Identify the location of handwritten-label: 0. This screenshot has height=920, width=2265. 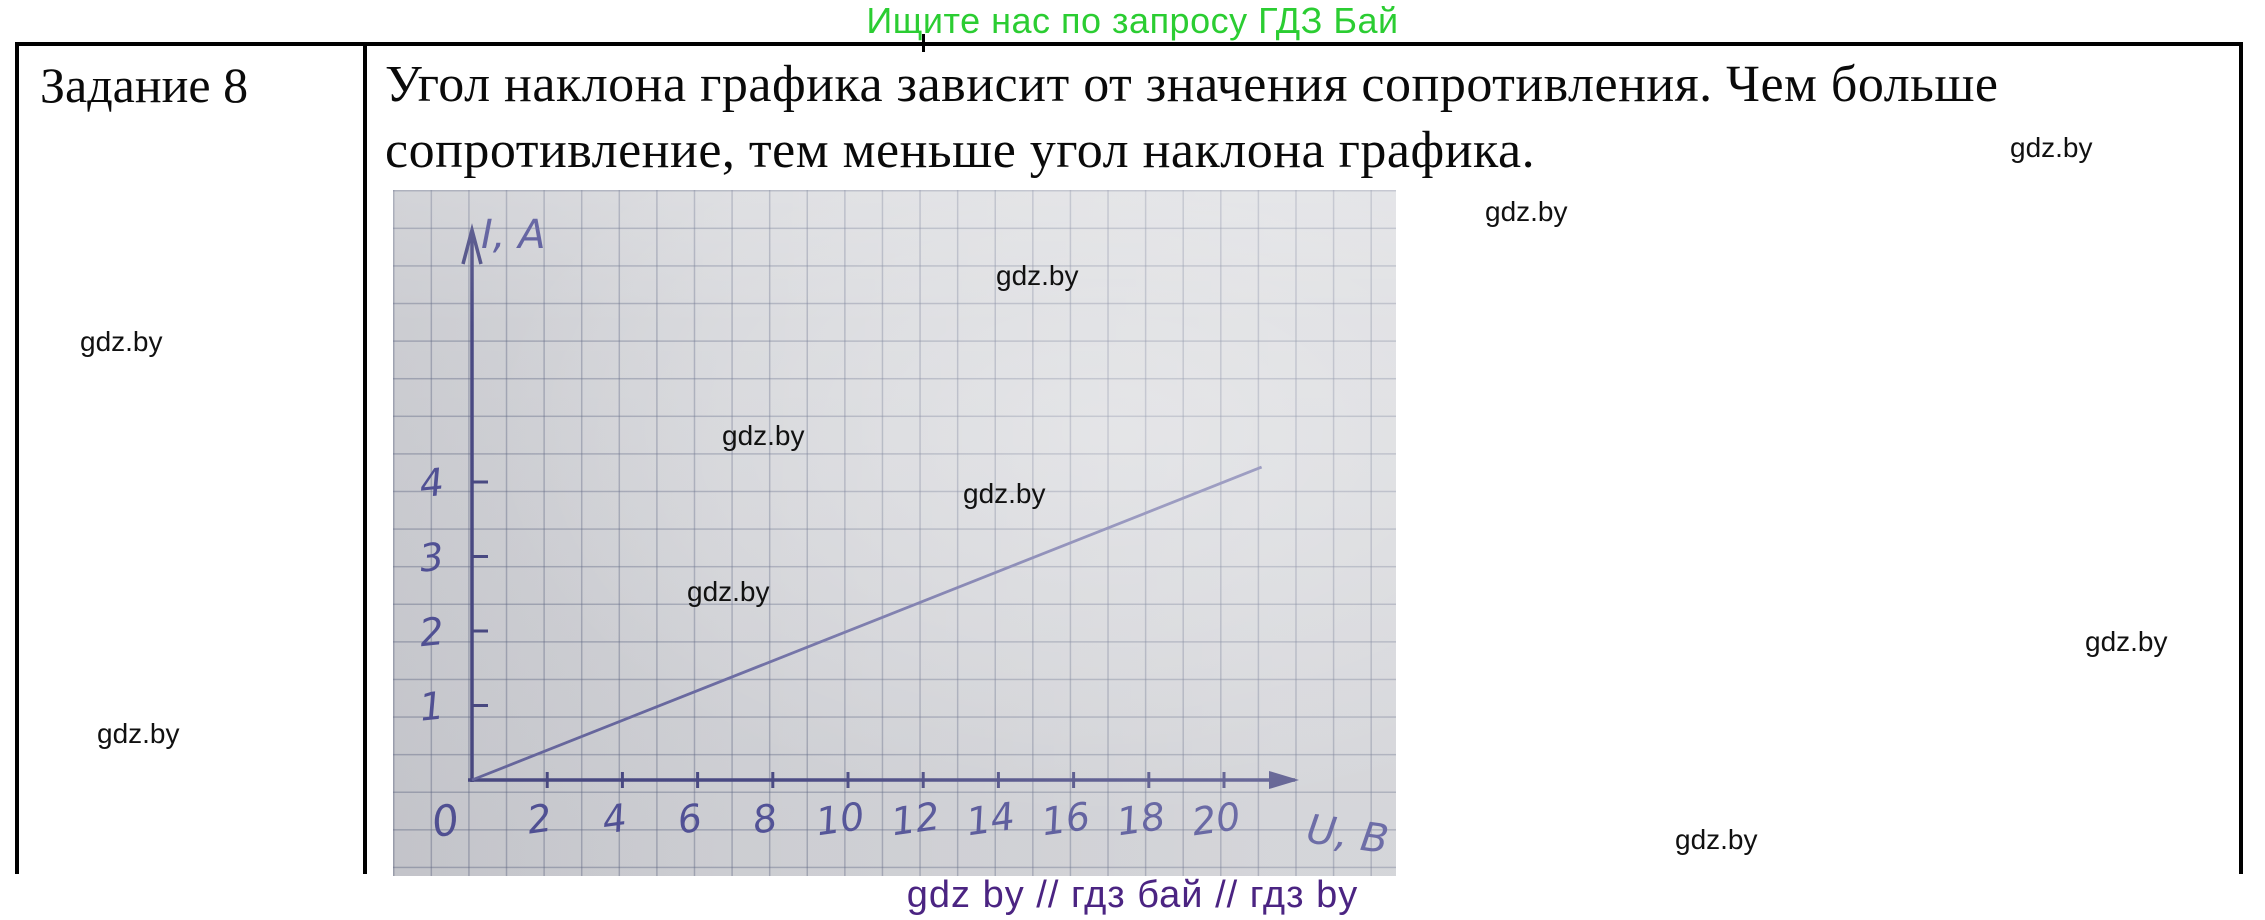
(445, 820).